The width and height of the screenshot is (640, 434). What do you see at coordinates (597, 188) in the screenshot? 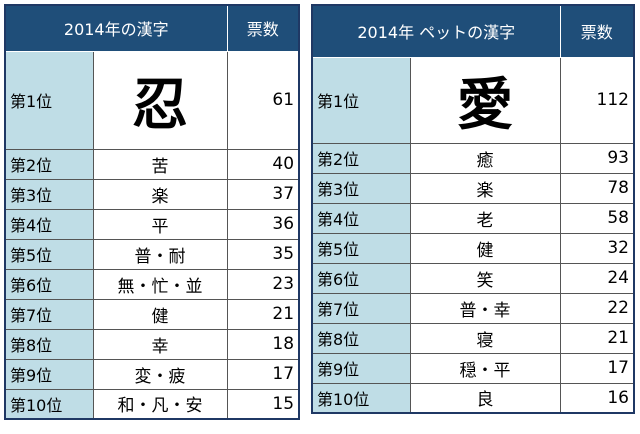
I see `votes-cell: 78` at bounding box center [597, 188].